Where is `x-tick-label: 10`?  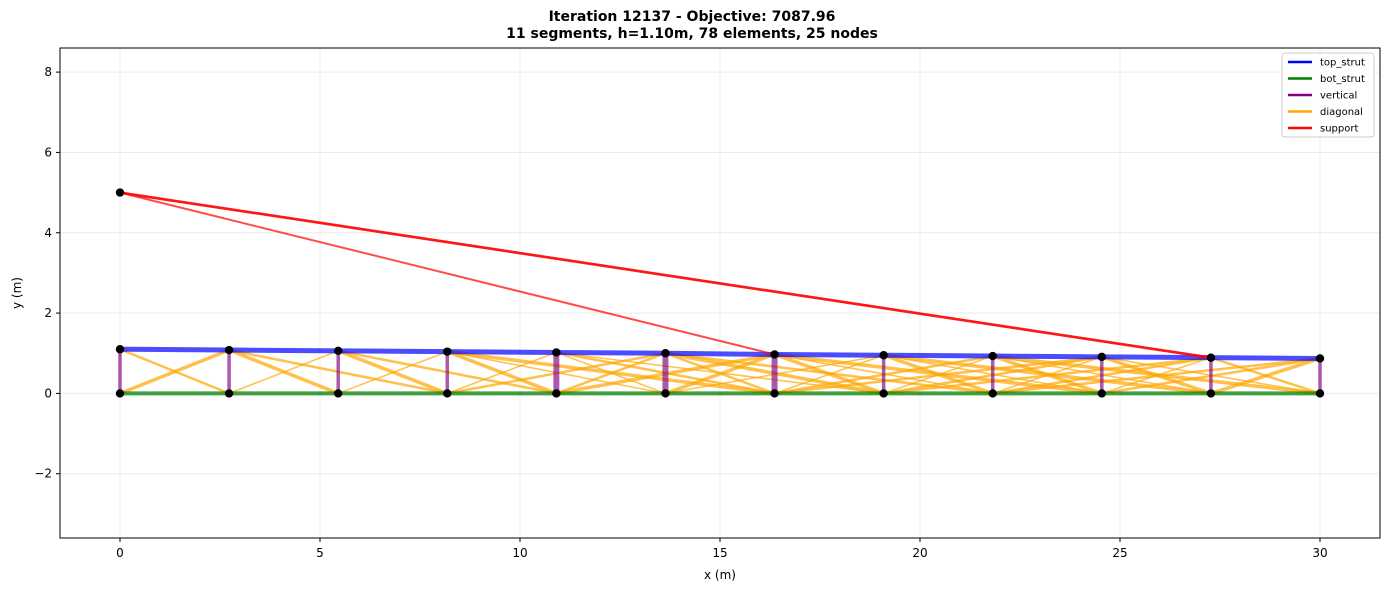 x-tick-label: 10 is located at coordinates (519, 553).